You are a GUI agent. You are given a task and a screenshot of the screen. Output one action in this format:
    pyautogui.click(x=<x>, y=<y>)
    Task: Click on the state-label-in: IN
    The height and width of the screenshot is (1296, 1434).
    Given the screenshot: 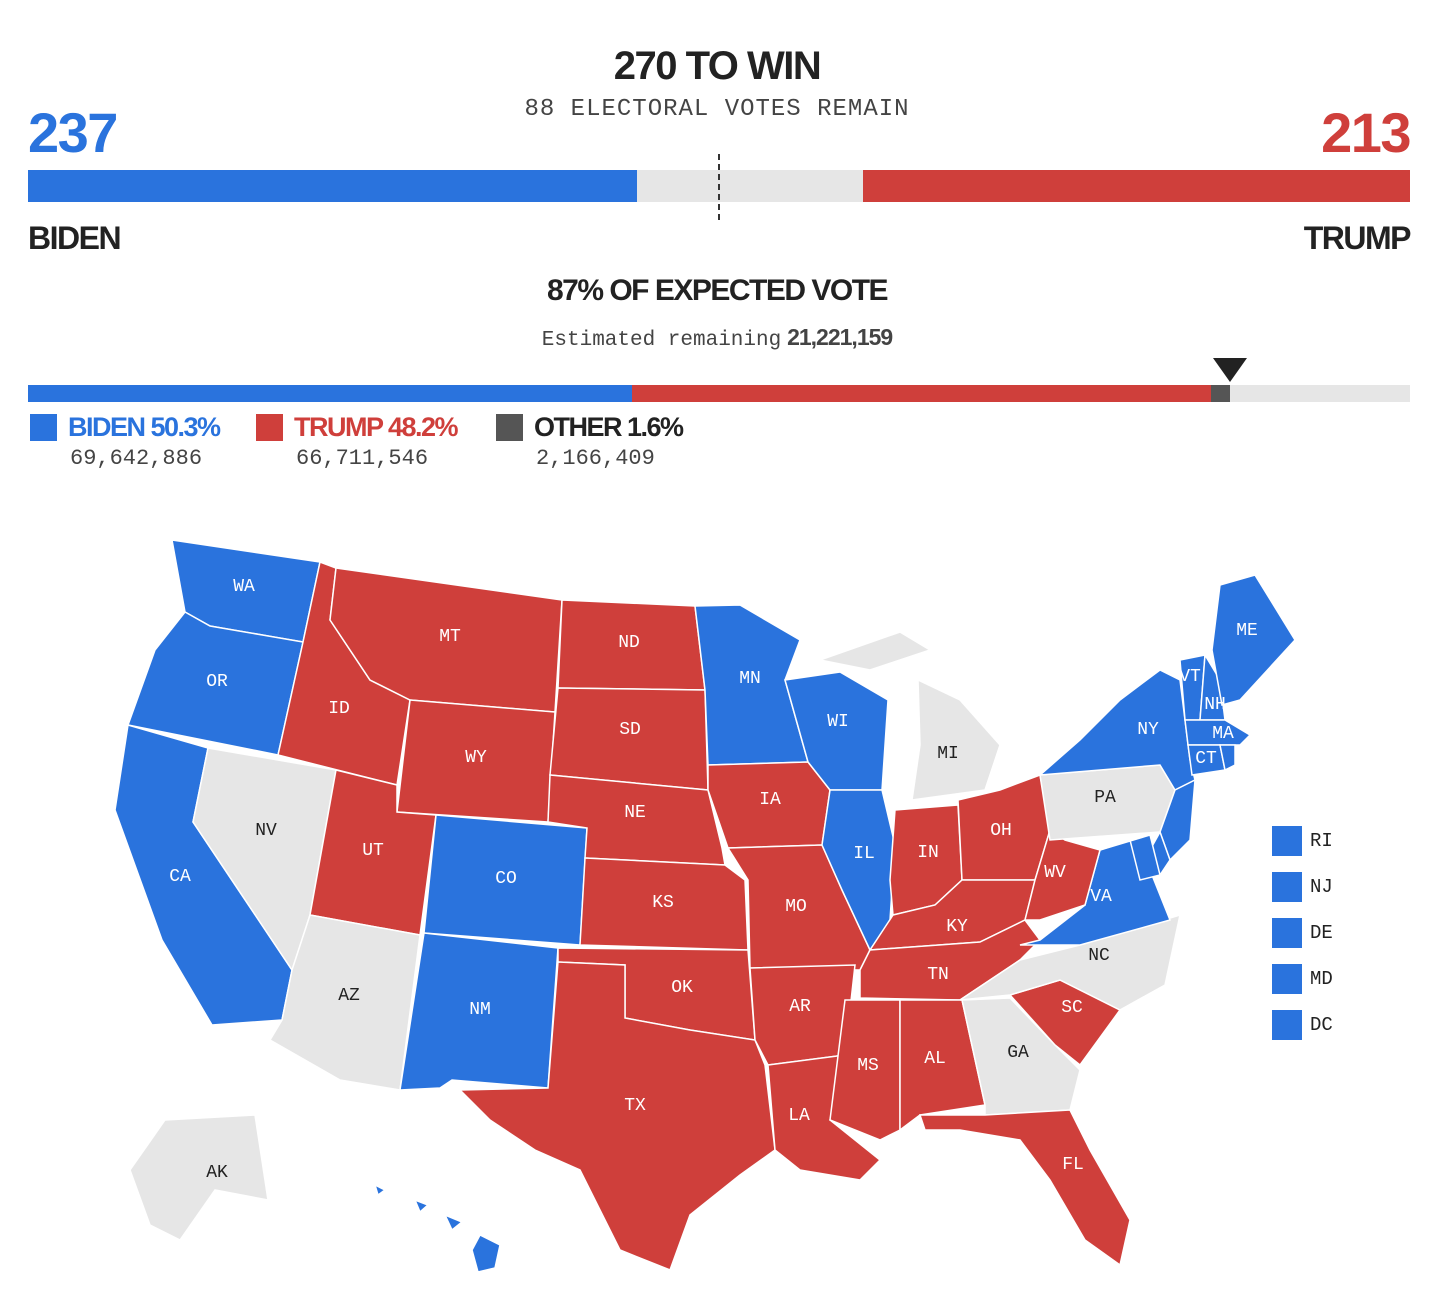 What is the action you would take?
    pyautogui.click(x=928, y=853)
    